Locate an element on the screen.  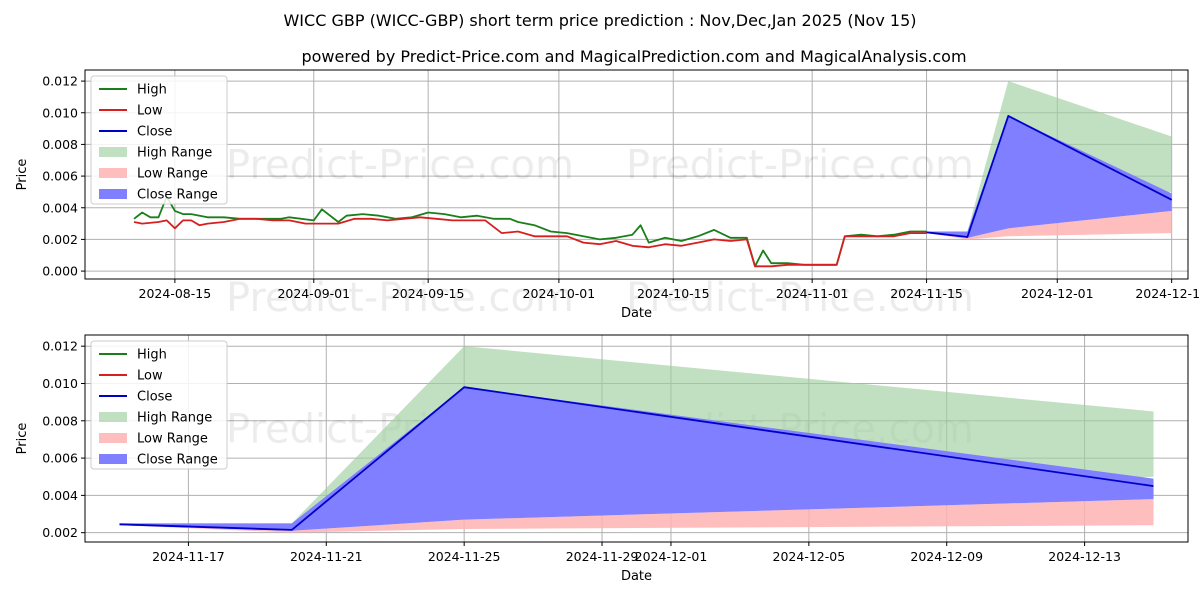
x-tick-label: 2024-09-01 is located at coordinates (313, 293).